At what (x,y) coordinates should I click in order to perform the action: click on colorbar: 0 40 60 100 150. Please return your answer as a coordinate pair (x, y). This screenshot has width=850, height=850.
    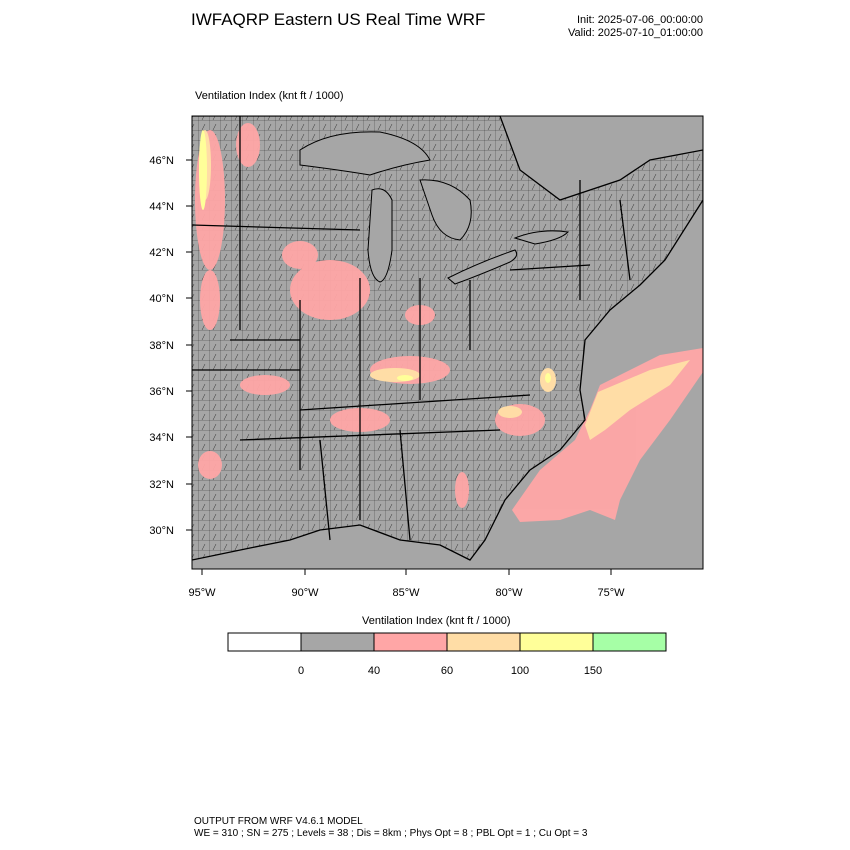
    Looking at the image, I should click on (447, 654).